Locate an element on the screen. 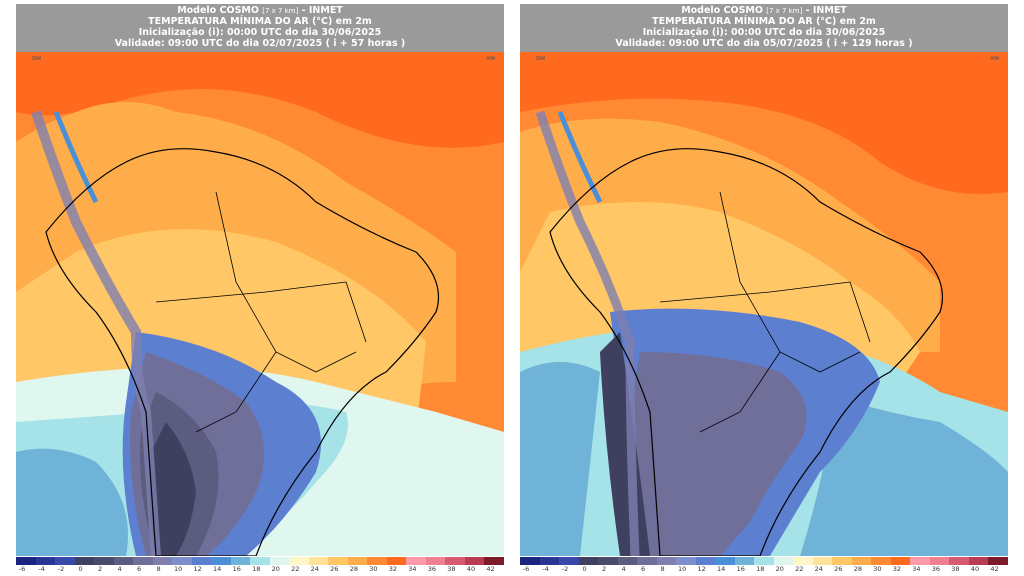 This screenshot has width=1024, height=576. colorbar-tick-label: 10 is located at coordinates (682, 569).